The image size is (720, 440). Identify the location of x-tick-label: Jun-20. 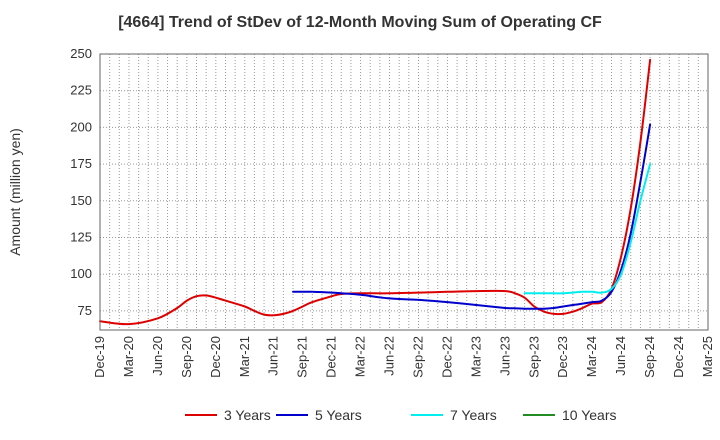
(157, 356).